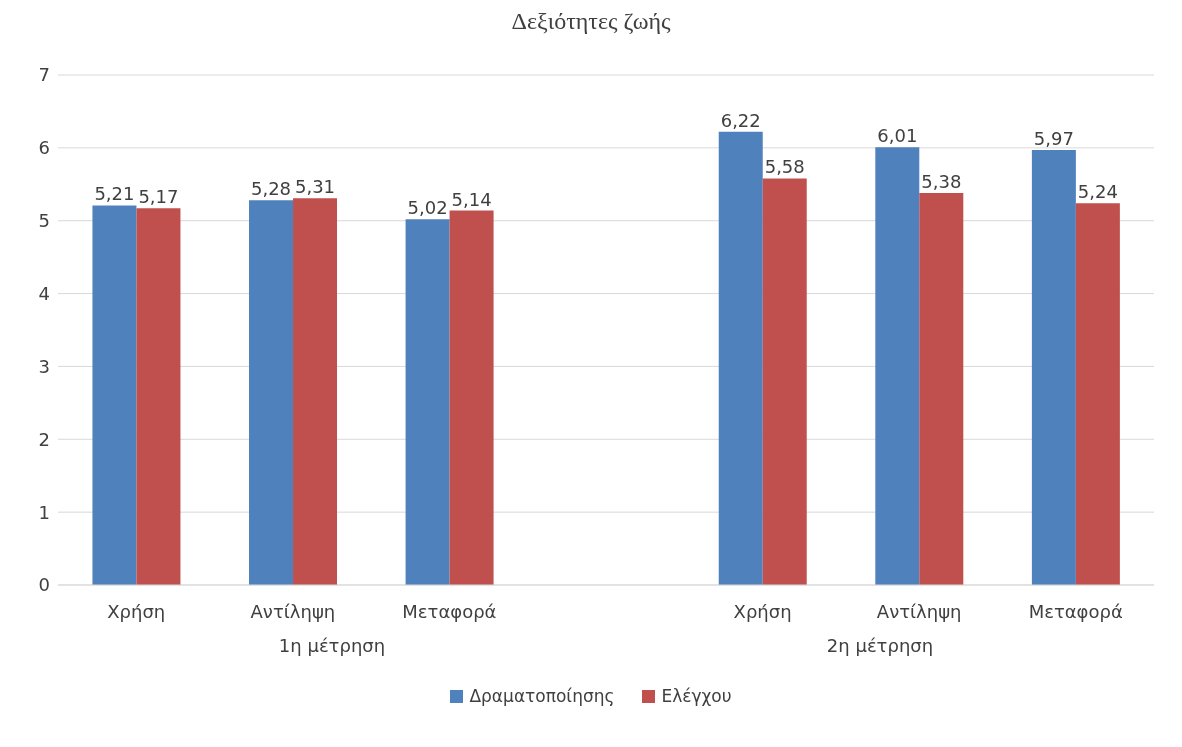 This screenshot has width=1182, height=747. What do you see at coordinates (427, 208) in the screenshot?
I see `data-label: 5,02` at bounding box center [427, 208].